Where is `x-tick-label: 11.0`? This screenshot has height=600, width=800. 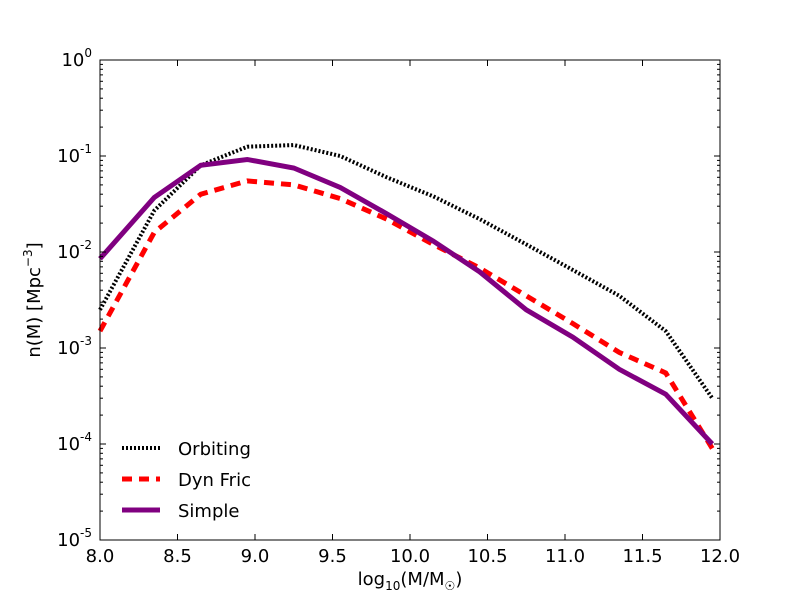 x-tick-label: 11.0 is located at coordinates (565, 556).